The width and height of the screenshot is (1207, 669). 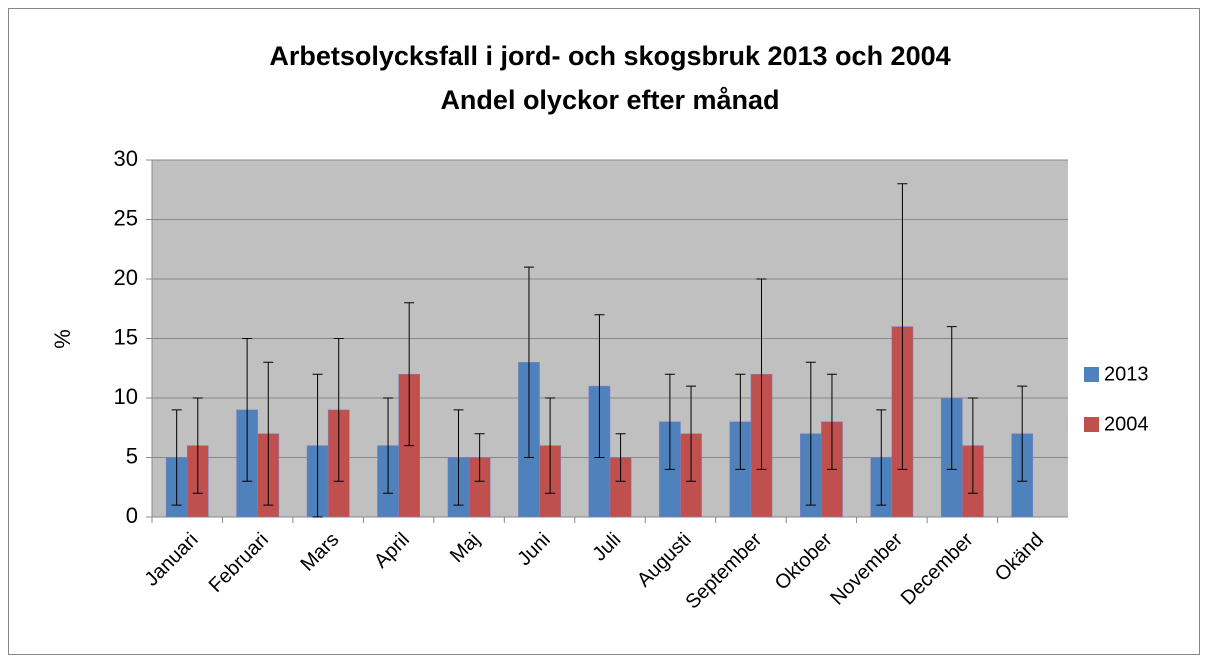 I want to click on y-tick-label: 0, so click(x=132, y=515).